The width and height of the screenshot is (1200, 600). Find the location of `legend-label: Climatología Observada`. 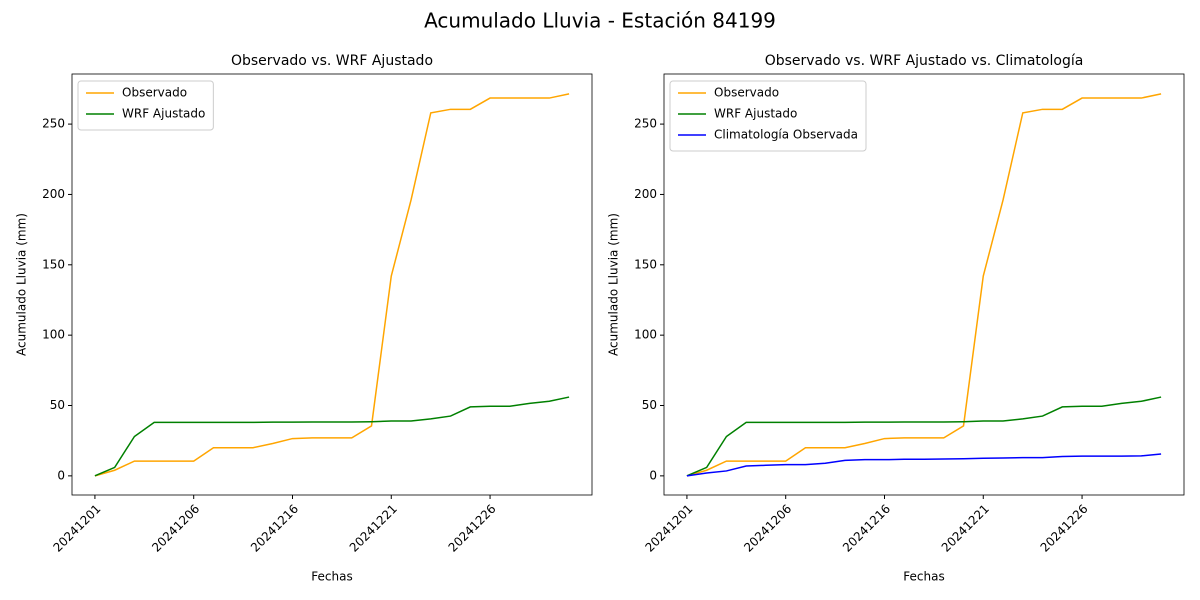

legend-label: Climatología Observada is located at coordinates (786, 135).